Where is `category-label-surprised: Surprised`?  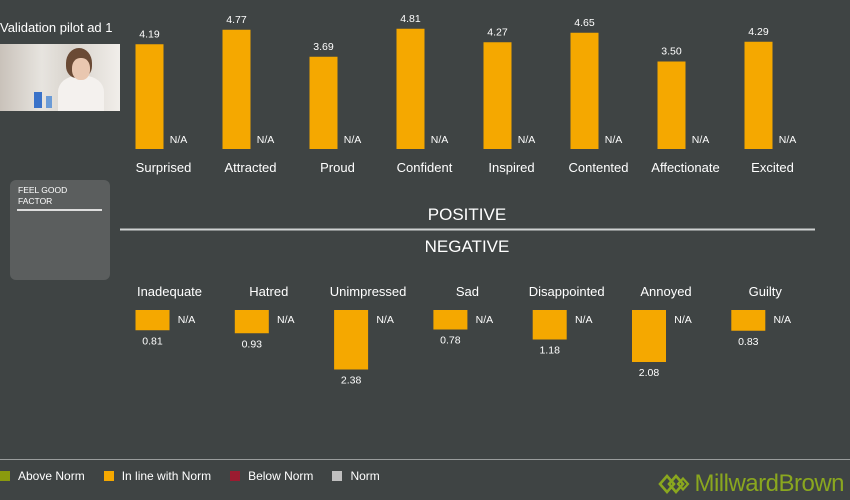
category-label-surprised: Surprised is located at coordinates (164, 167).